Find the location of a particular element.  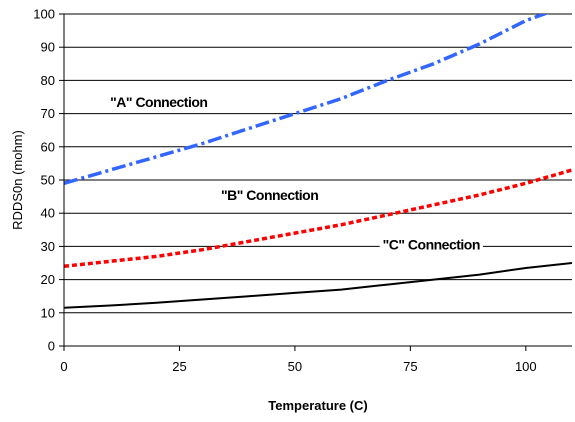

series-label-1: "B" Connection is located at coordinates (270, 194).